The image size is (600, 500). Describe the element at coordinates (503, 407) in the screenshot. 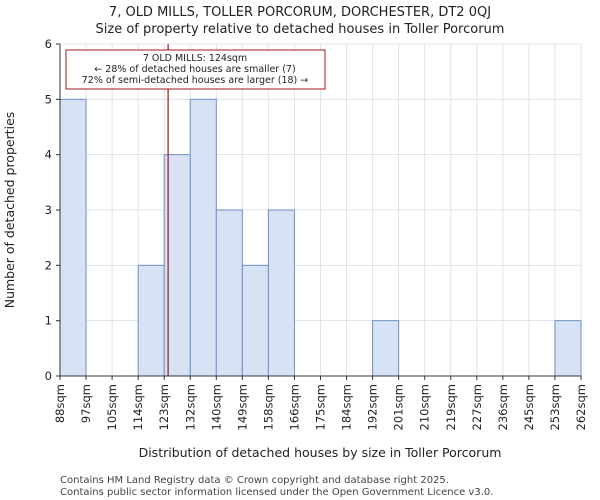

I see `x-tick-label: 236sqm` at that location.